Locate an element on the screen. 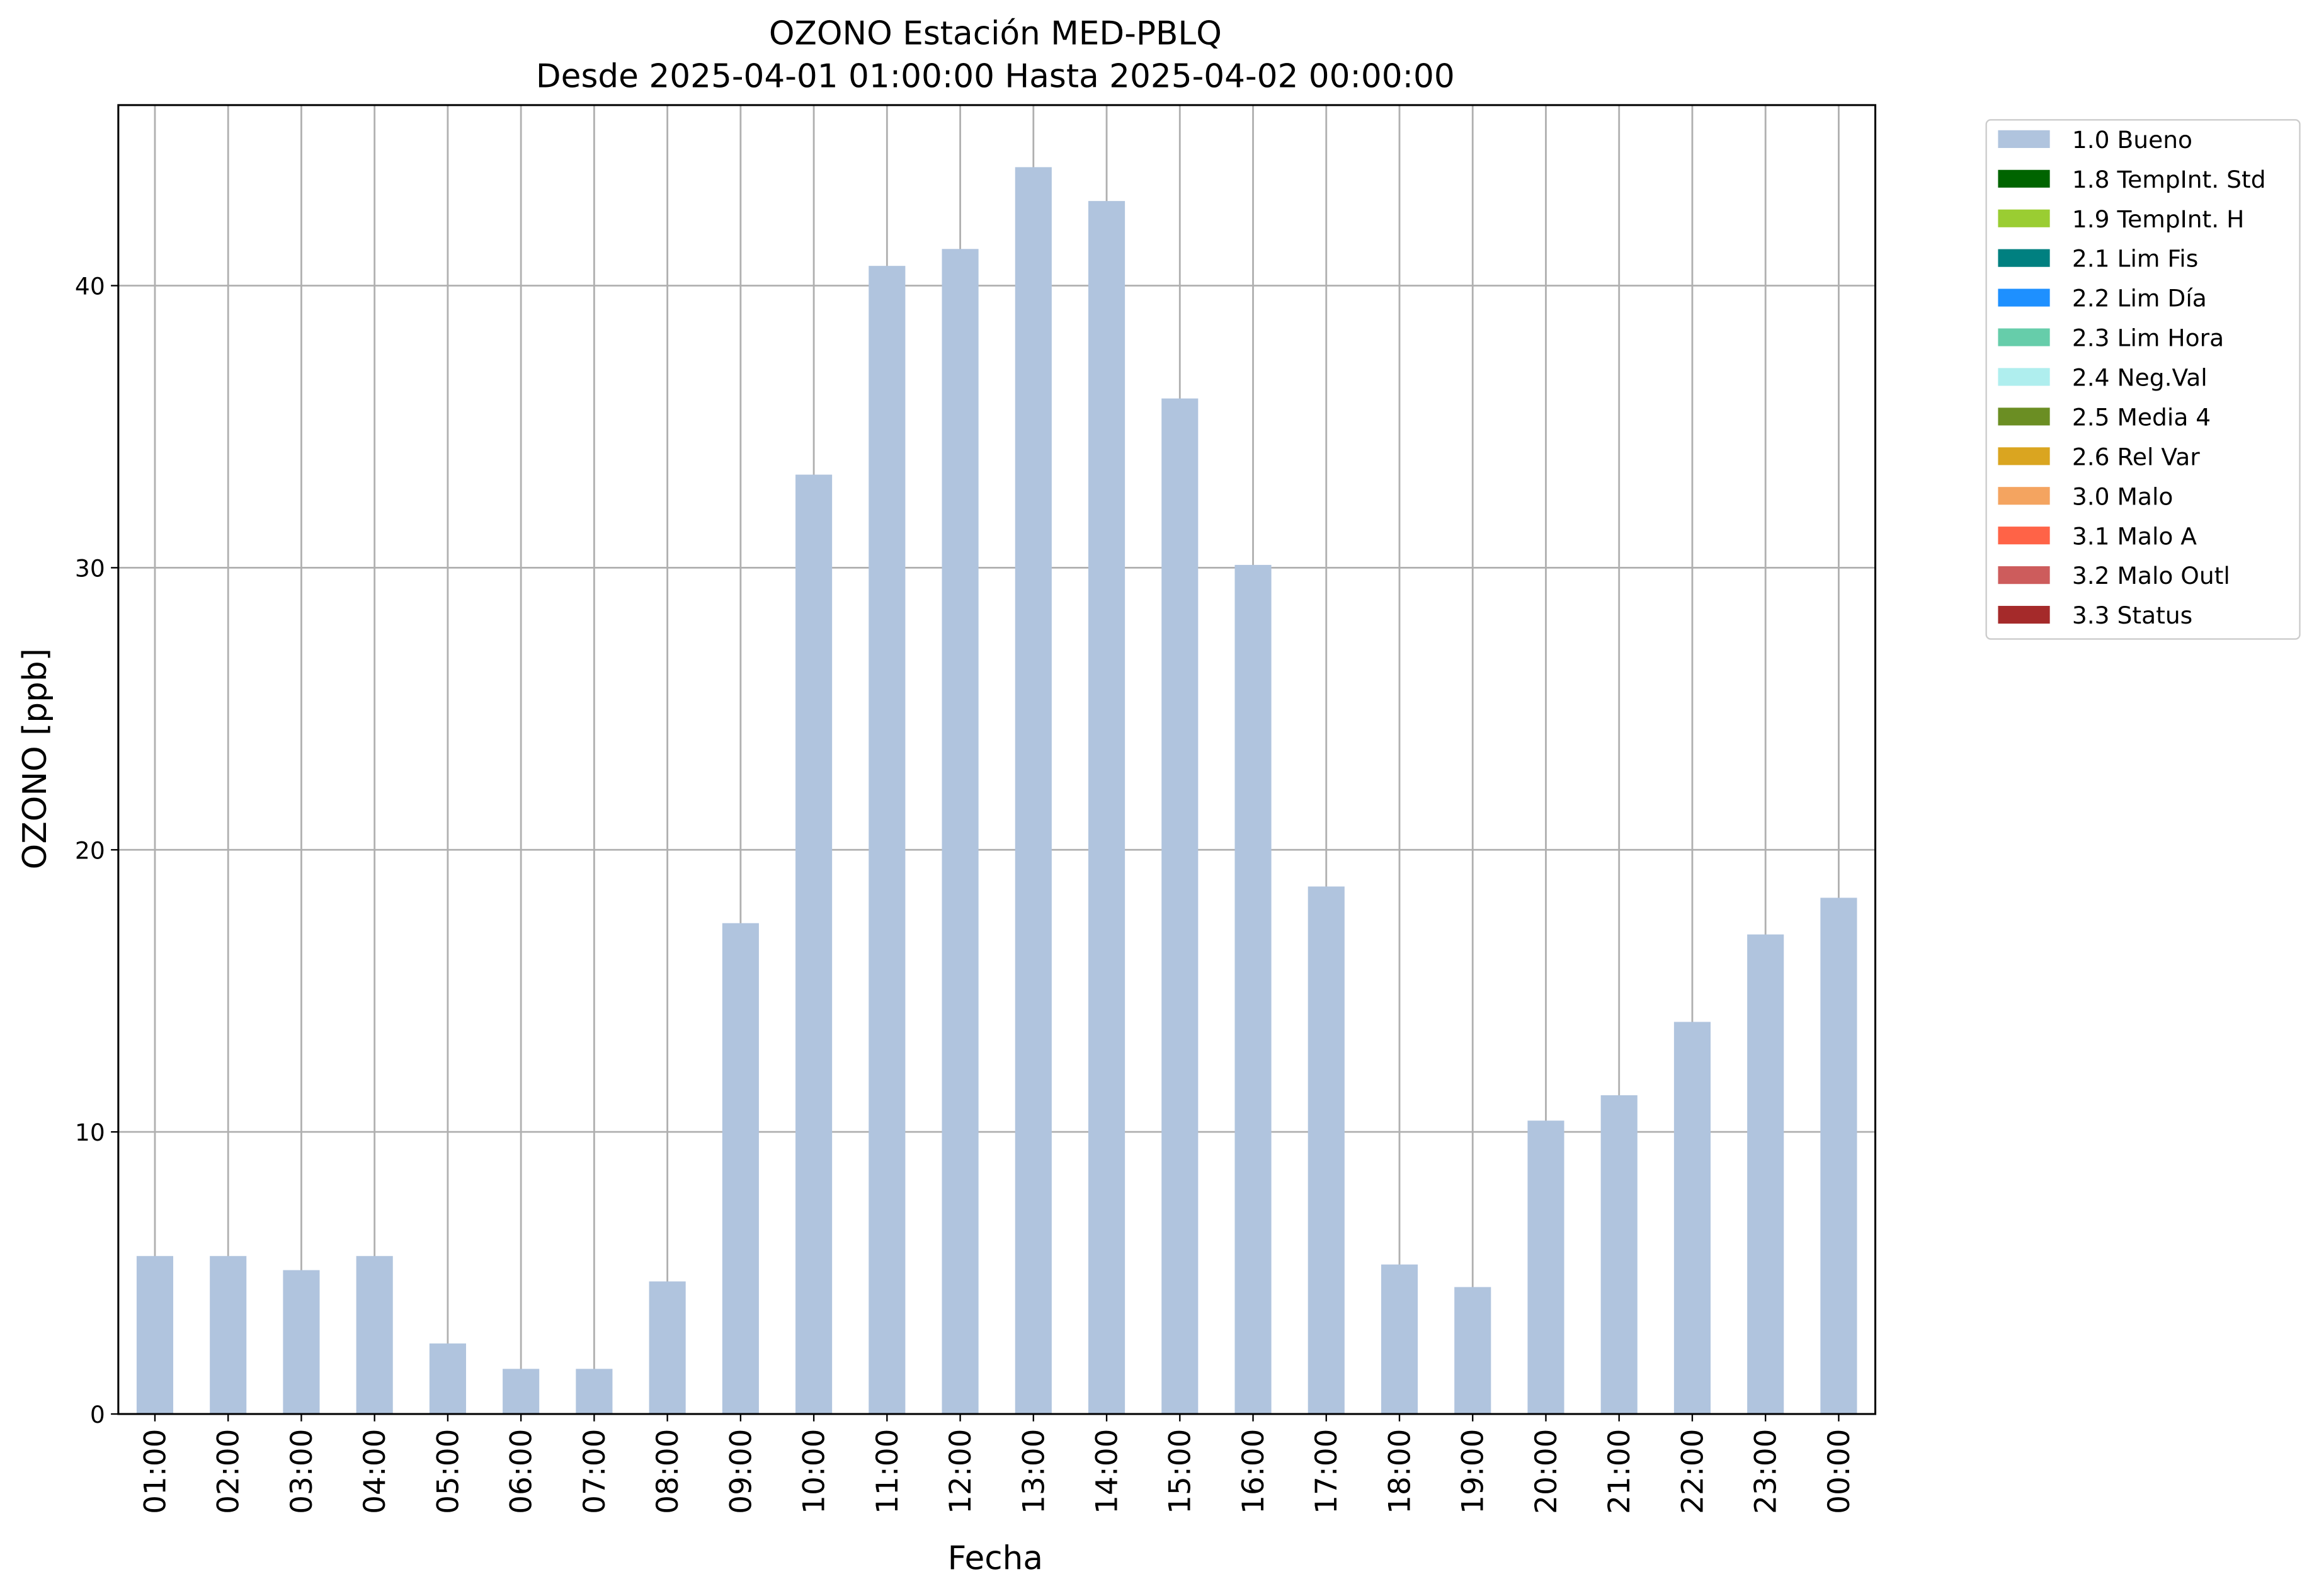 This screenshot has height=1596, width=2319. x-tick-label: 21:00 is located at coordinates (1619, 1471).